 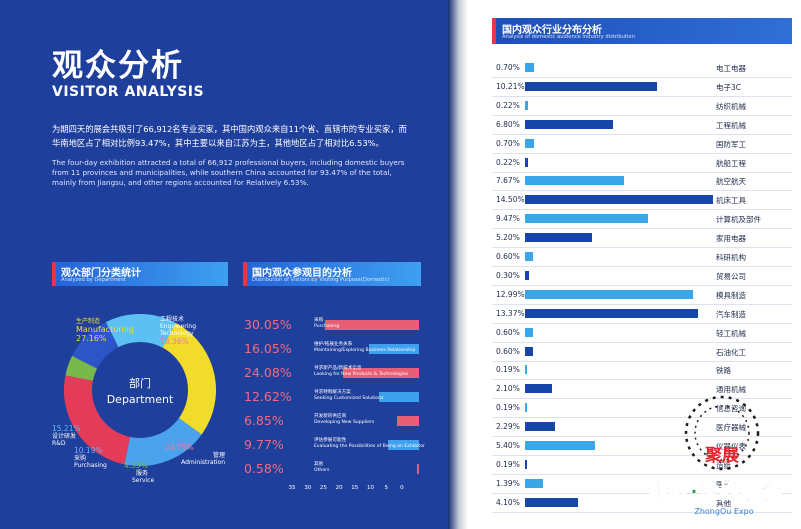 I want to click on purpose-axis-tick: 15, so click(x=355, y=488).